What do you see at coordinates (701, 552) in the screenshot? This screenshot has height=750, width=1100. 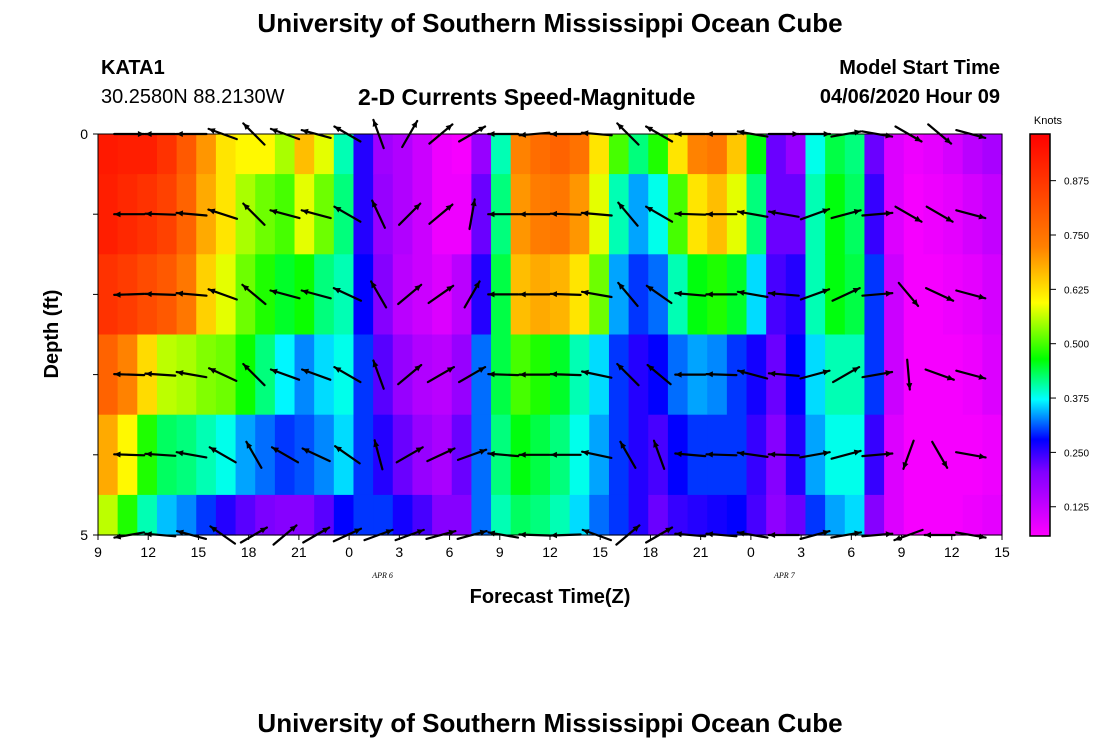 I see `x-tick-label: 21` at bounding box center [701, 552].